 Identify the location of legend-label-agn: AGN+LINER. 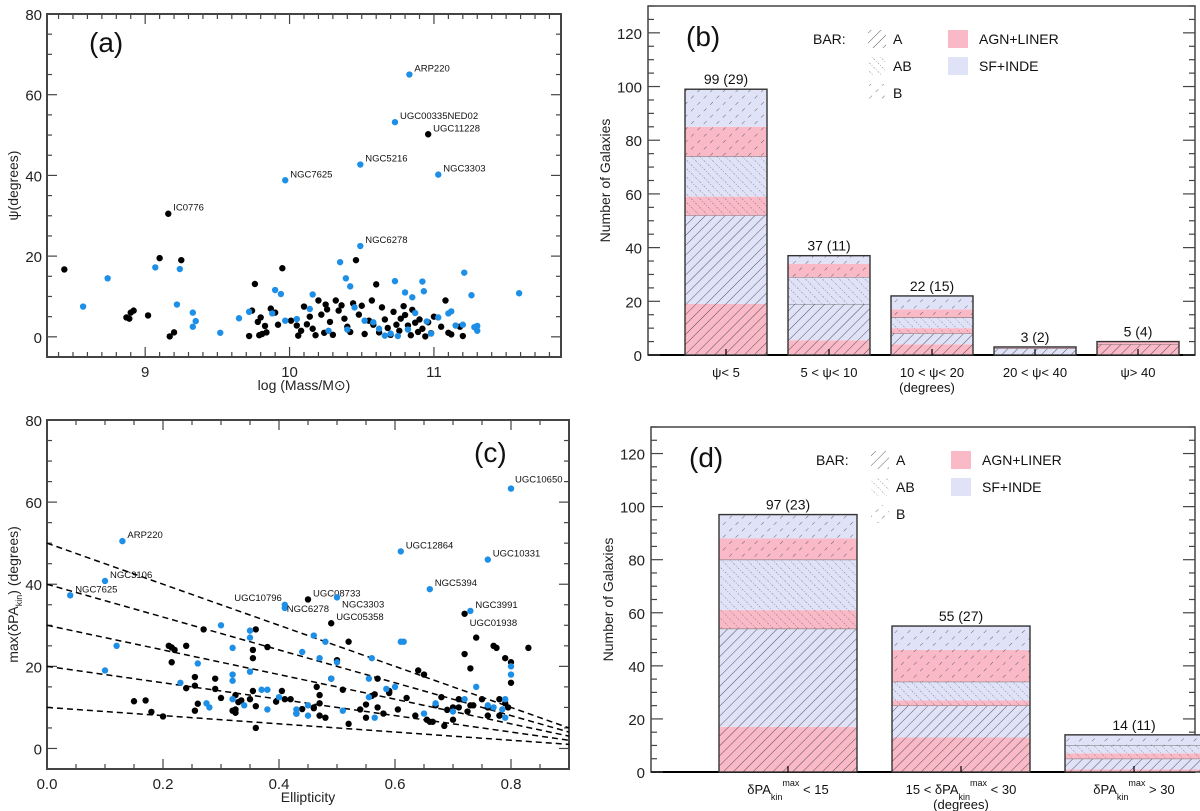
(1022, 460).